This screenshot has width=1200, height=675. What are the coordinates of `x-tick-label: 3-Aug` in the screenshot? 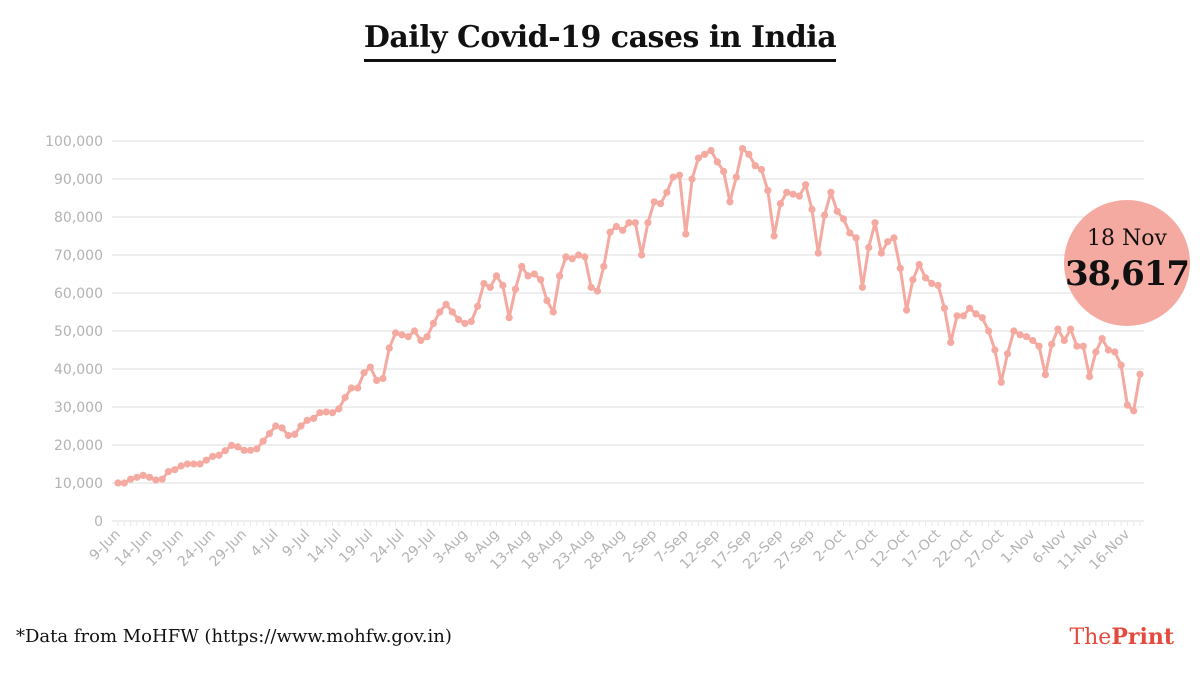 It's located at (450, 547).